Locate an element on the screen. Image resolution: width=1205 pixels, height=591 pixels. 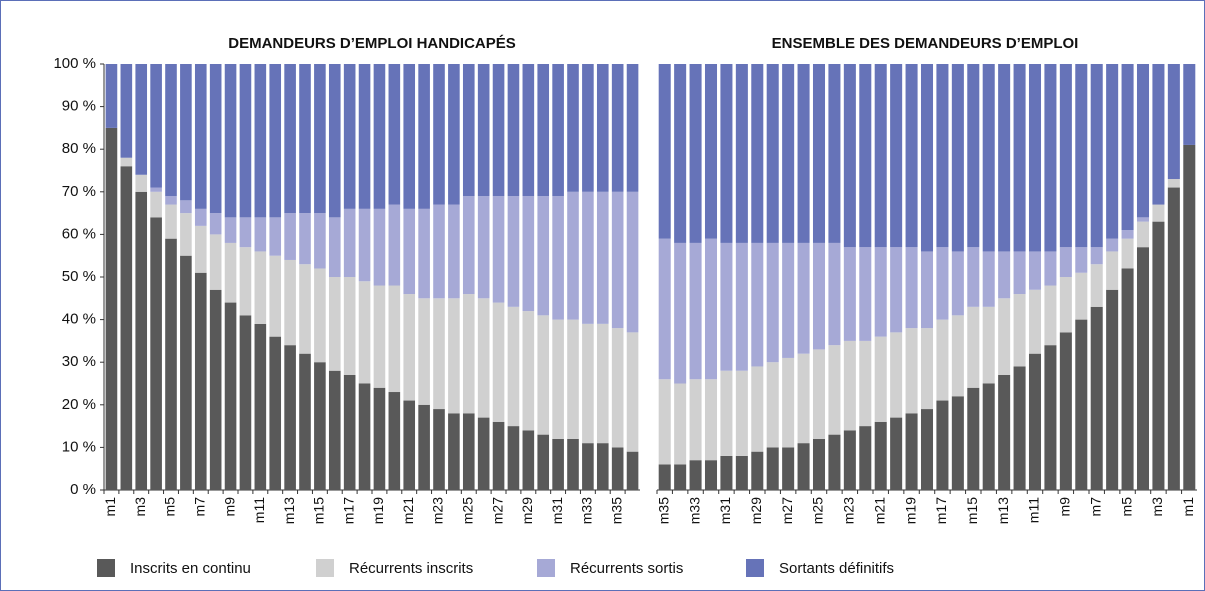
y-tick-label: 100 % is located at coordinates (74, 63).